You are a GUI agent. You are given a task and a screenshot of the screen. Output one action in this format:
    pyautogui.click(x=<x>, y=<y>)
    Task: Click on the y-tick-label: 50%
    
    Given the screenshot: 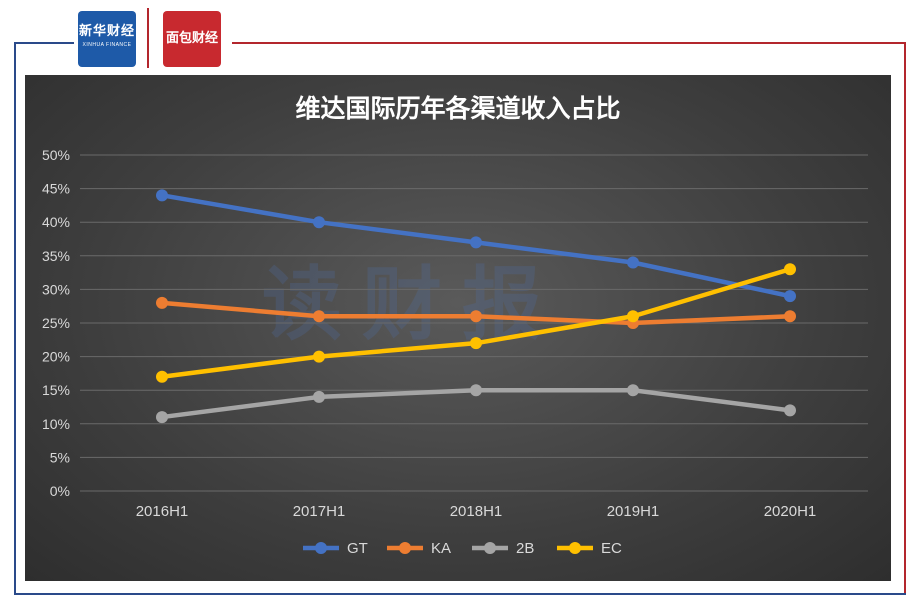 What is the action you would take?
    pyautogui.click(x=56, y=155)
    